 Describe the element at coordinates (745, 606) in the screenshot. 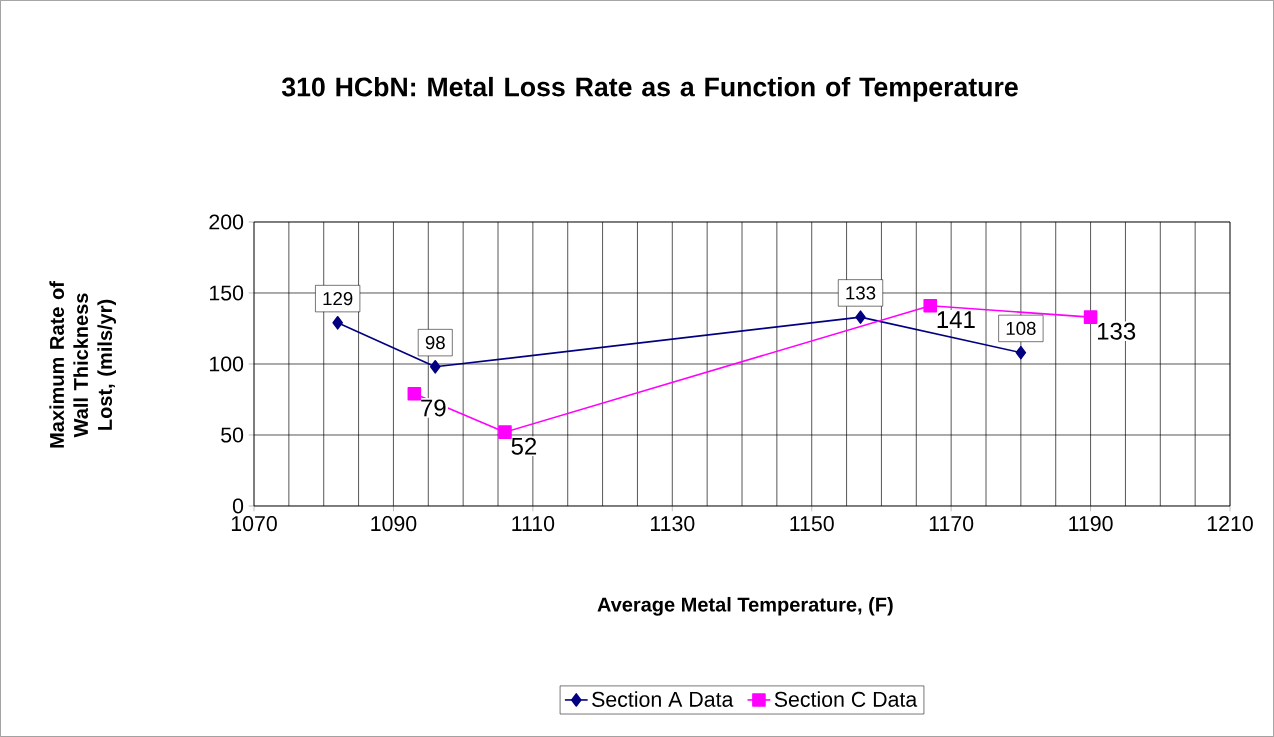

I see `x-axis-title: Average Metal Temperature, (F)` at that location.